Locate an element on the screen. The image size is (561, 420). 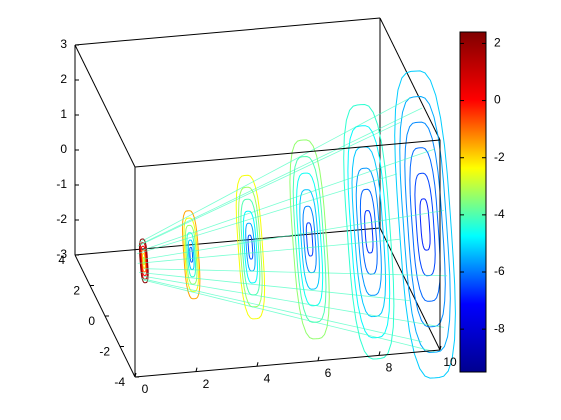
y-tick-label: 2 is located at coordinates (76, 291).